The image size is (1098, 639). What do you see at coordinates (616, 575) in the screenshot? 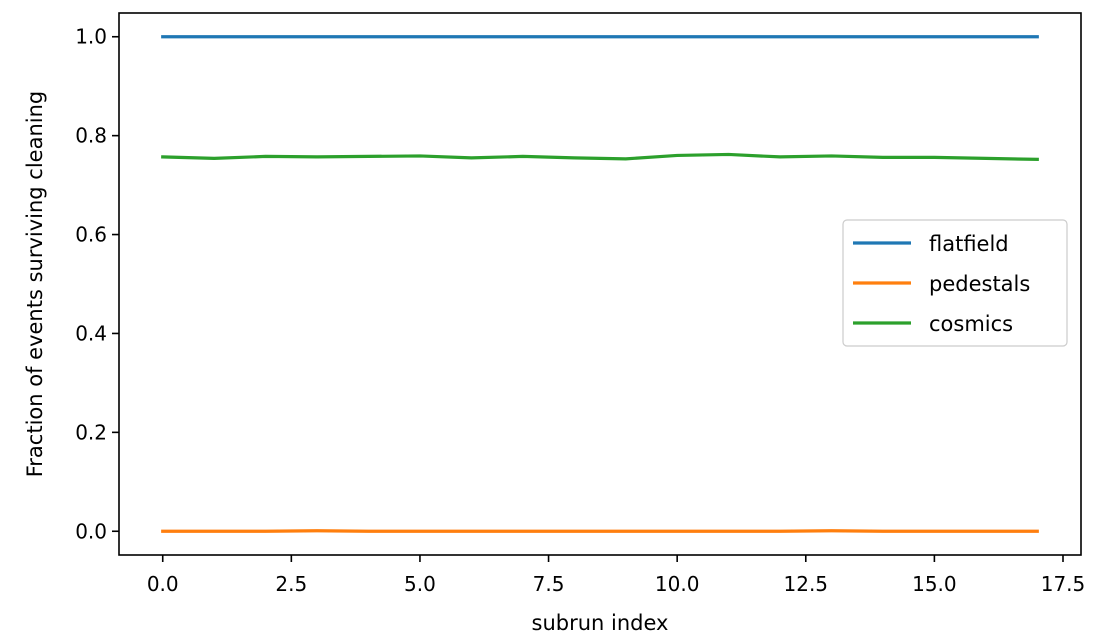
I see `x-axis: 0.0 2.5 5.0 7.5 10.0 12.5 15.0 17.5` at bounding box center [616, 575].